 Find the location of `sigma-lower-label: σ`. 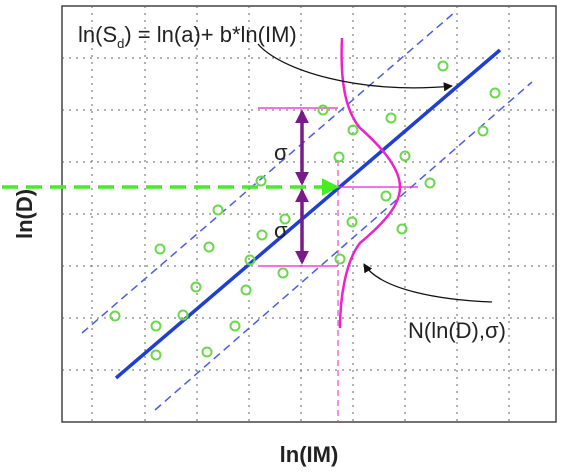

sigma-lower-label: σ is located at coordinates (281, 230).